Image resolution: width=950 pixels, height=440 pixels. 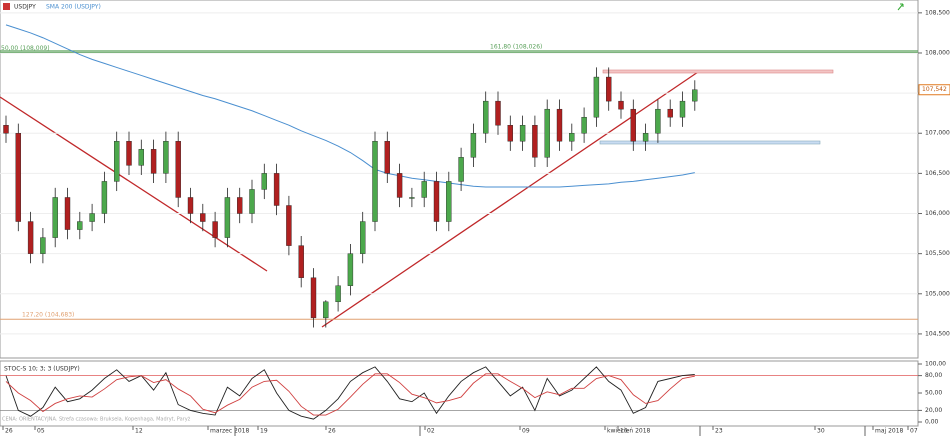 What do you see at coordinates (41, 431) in the screenshot?
I see `x-tick-label: 05` at bounding box center [41, 431].